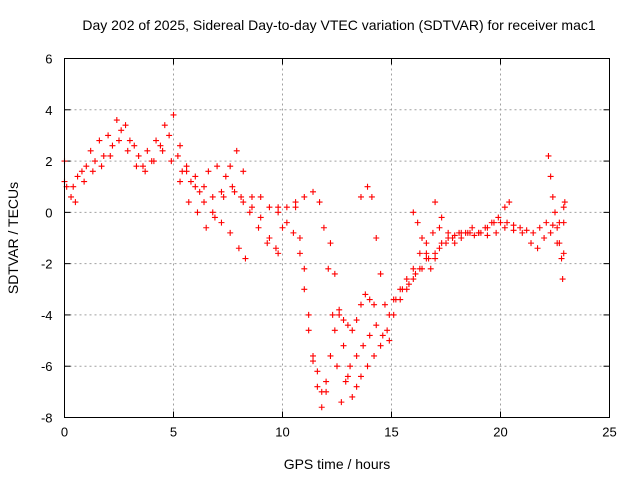  Describe the element at coordinates (499, 223) in the screenshot. I see `series-track-j` at that location.